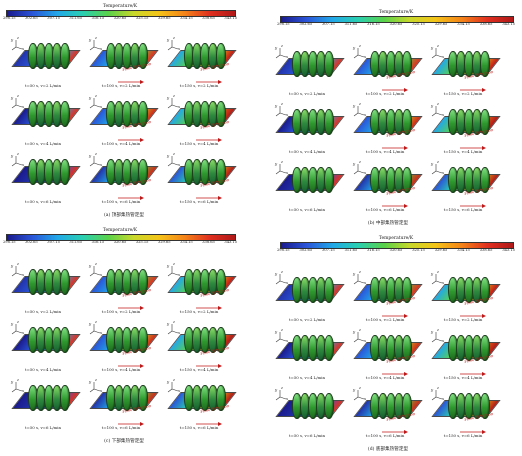 This screenshot has height=456, width=522. Describe the element at coordinates (309, 69) in the screenshot. I see `simulation-cell: x y z t=50 s, v=2 L/min` at that location.